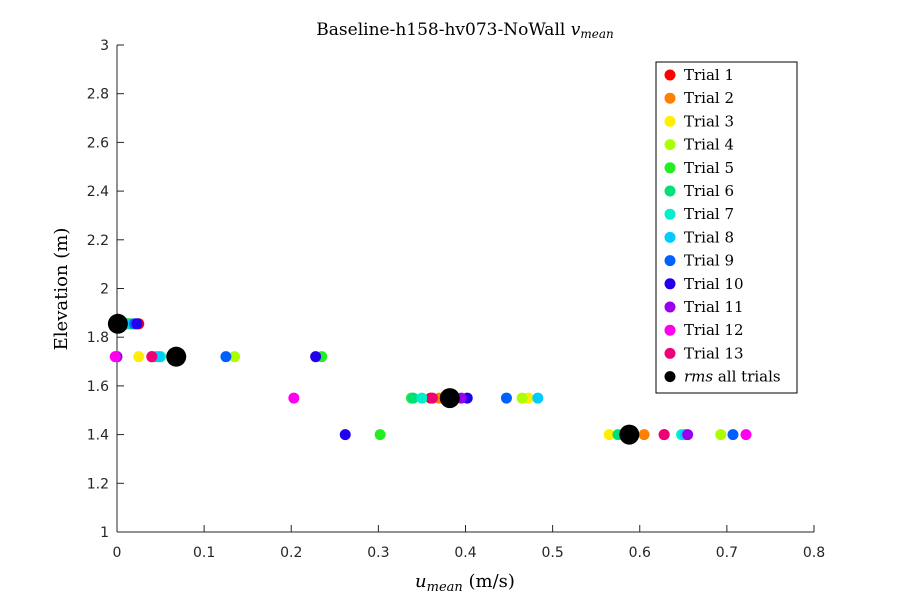 Image resolution: width=900 pixels, height=600 pixels. What do you see at coordinates (98, 484) in the screenshot?
I see `y-tick-label: 1.2` at bounding box center [98, 484].